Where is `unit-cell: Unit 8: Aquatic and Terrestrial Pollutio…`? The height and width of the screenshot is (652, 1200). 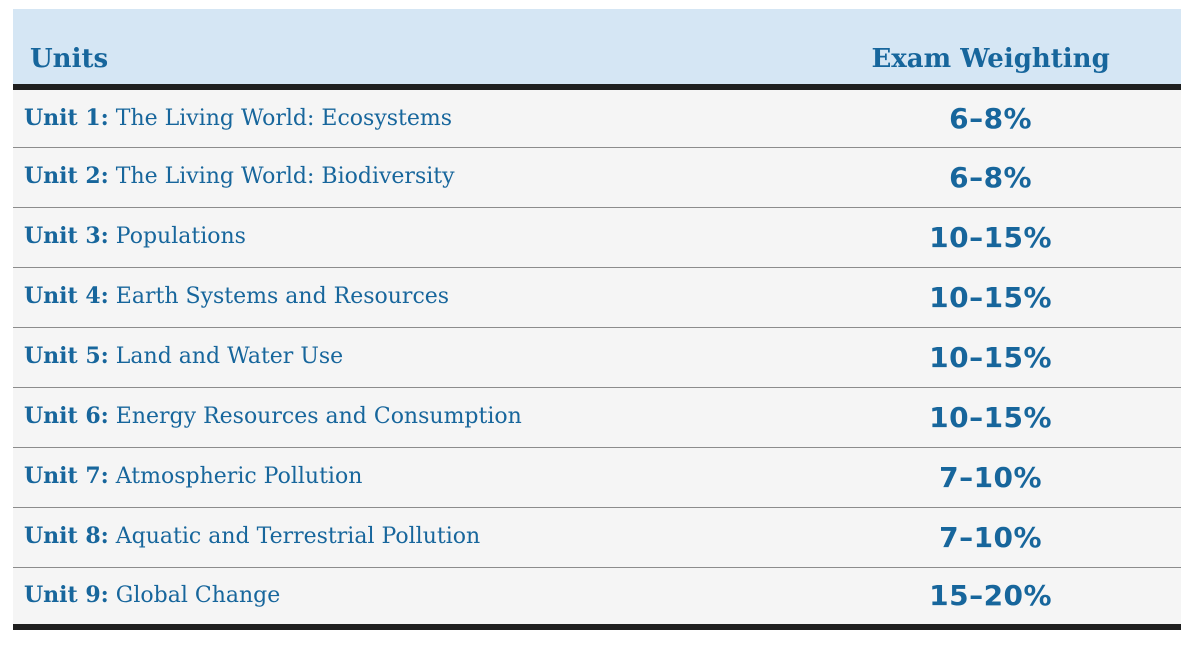
unit-cell: Unit 8: Aquatic and Terrestrial Pollutio… is located at coordinates (407, 537).